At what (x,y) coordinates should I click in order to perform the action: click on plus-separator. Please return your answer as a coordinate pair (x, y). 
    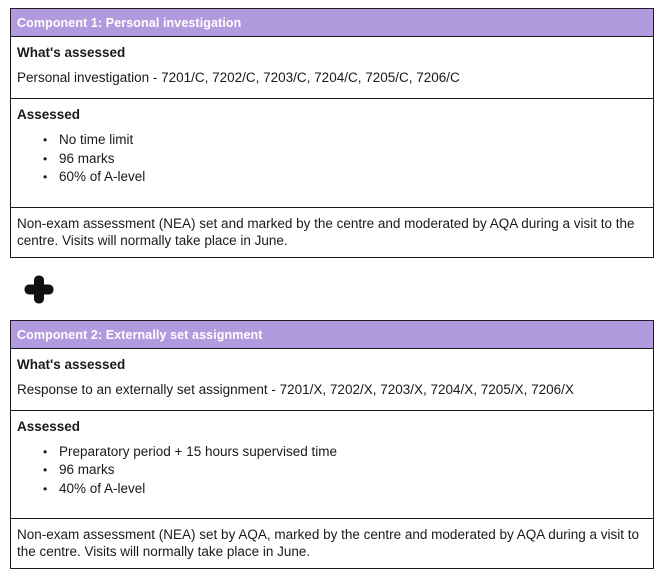
    Looking at the image, I should click on (39, 289).